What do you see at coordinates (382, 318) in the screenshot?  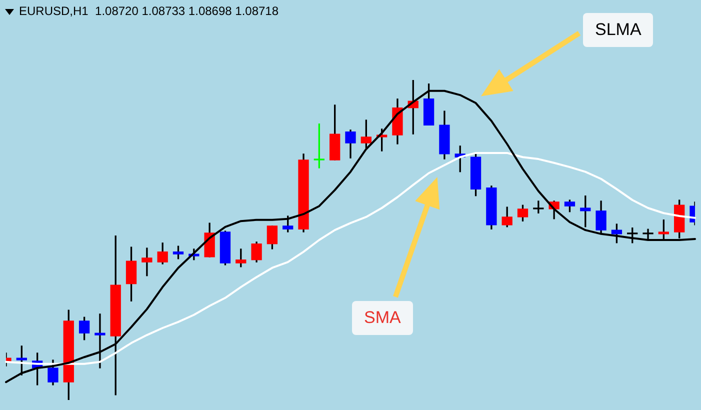 I see `text: SMA` at bounding box center [382, 318].